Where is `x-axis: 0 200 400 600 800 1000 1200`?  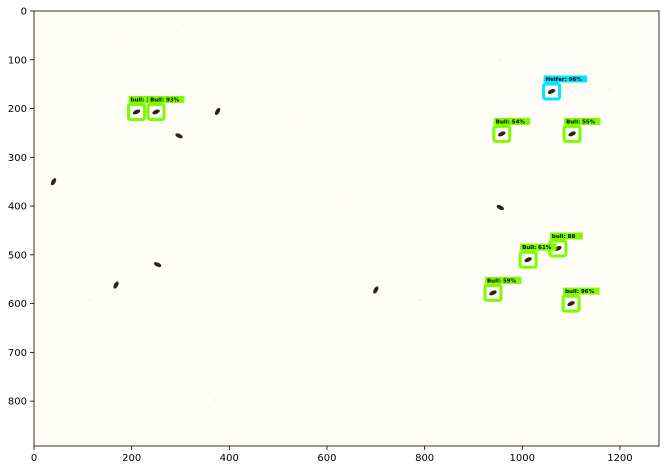 x-axis: 0 200 400 600 800 1000 1200 is located at coordinates (332, 455).